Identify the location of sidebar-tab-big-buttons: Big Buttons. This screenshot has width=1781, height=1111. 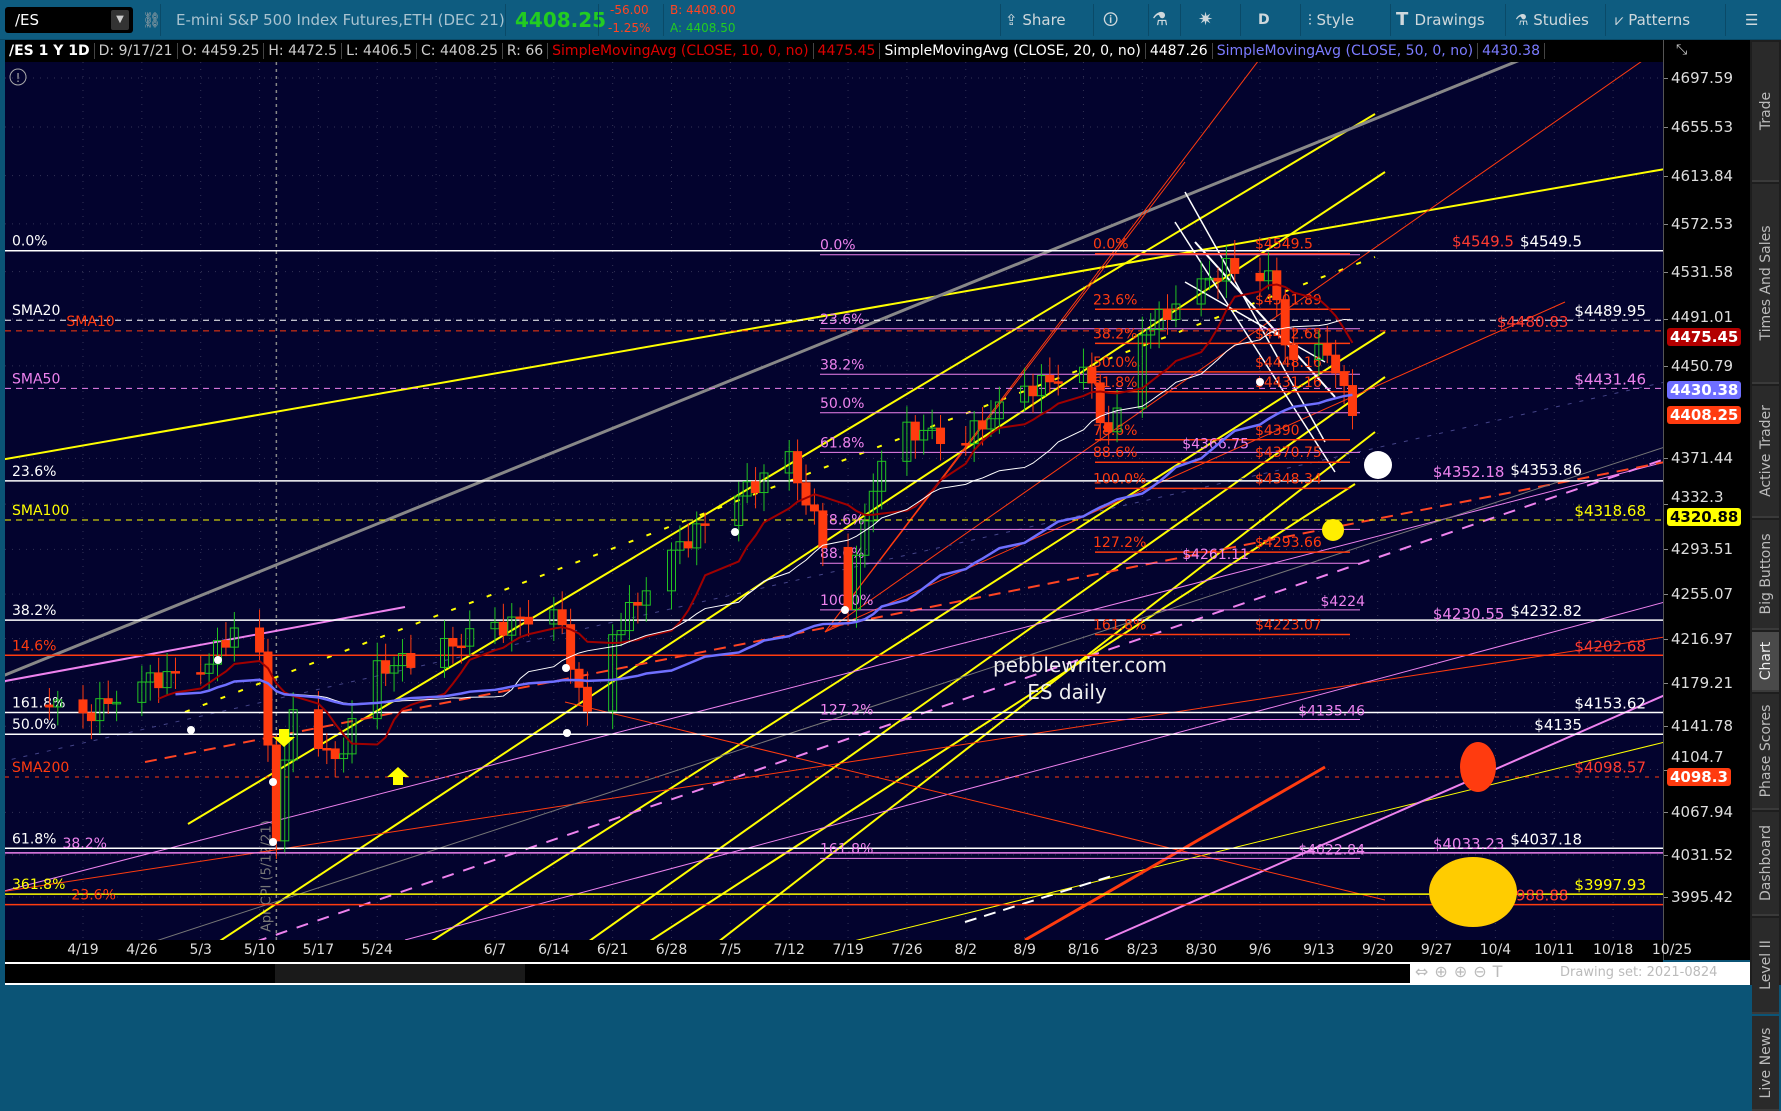
(1765, 575).